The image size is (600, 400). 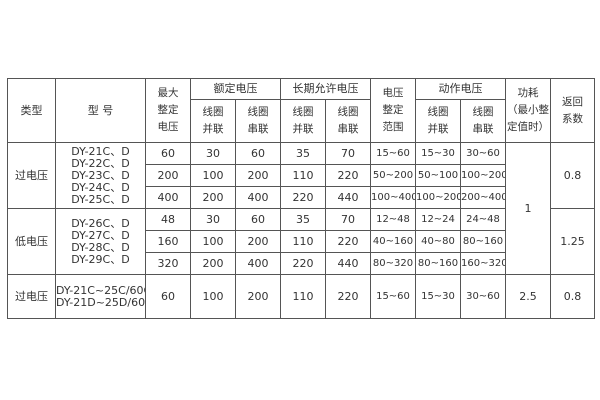 What do you see at coordinates (168, 110) in the screenshot?
I see `header-max-setting: 最大 整定 电压` at bounding box center [168, 110].